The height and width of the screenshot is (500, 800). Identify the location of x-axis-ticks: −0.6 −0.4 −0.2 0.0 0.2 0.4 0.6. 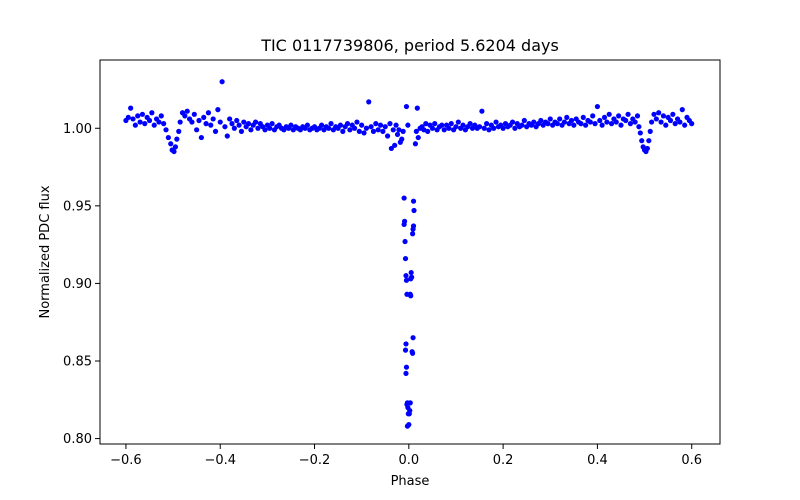
(406, 456).